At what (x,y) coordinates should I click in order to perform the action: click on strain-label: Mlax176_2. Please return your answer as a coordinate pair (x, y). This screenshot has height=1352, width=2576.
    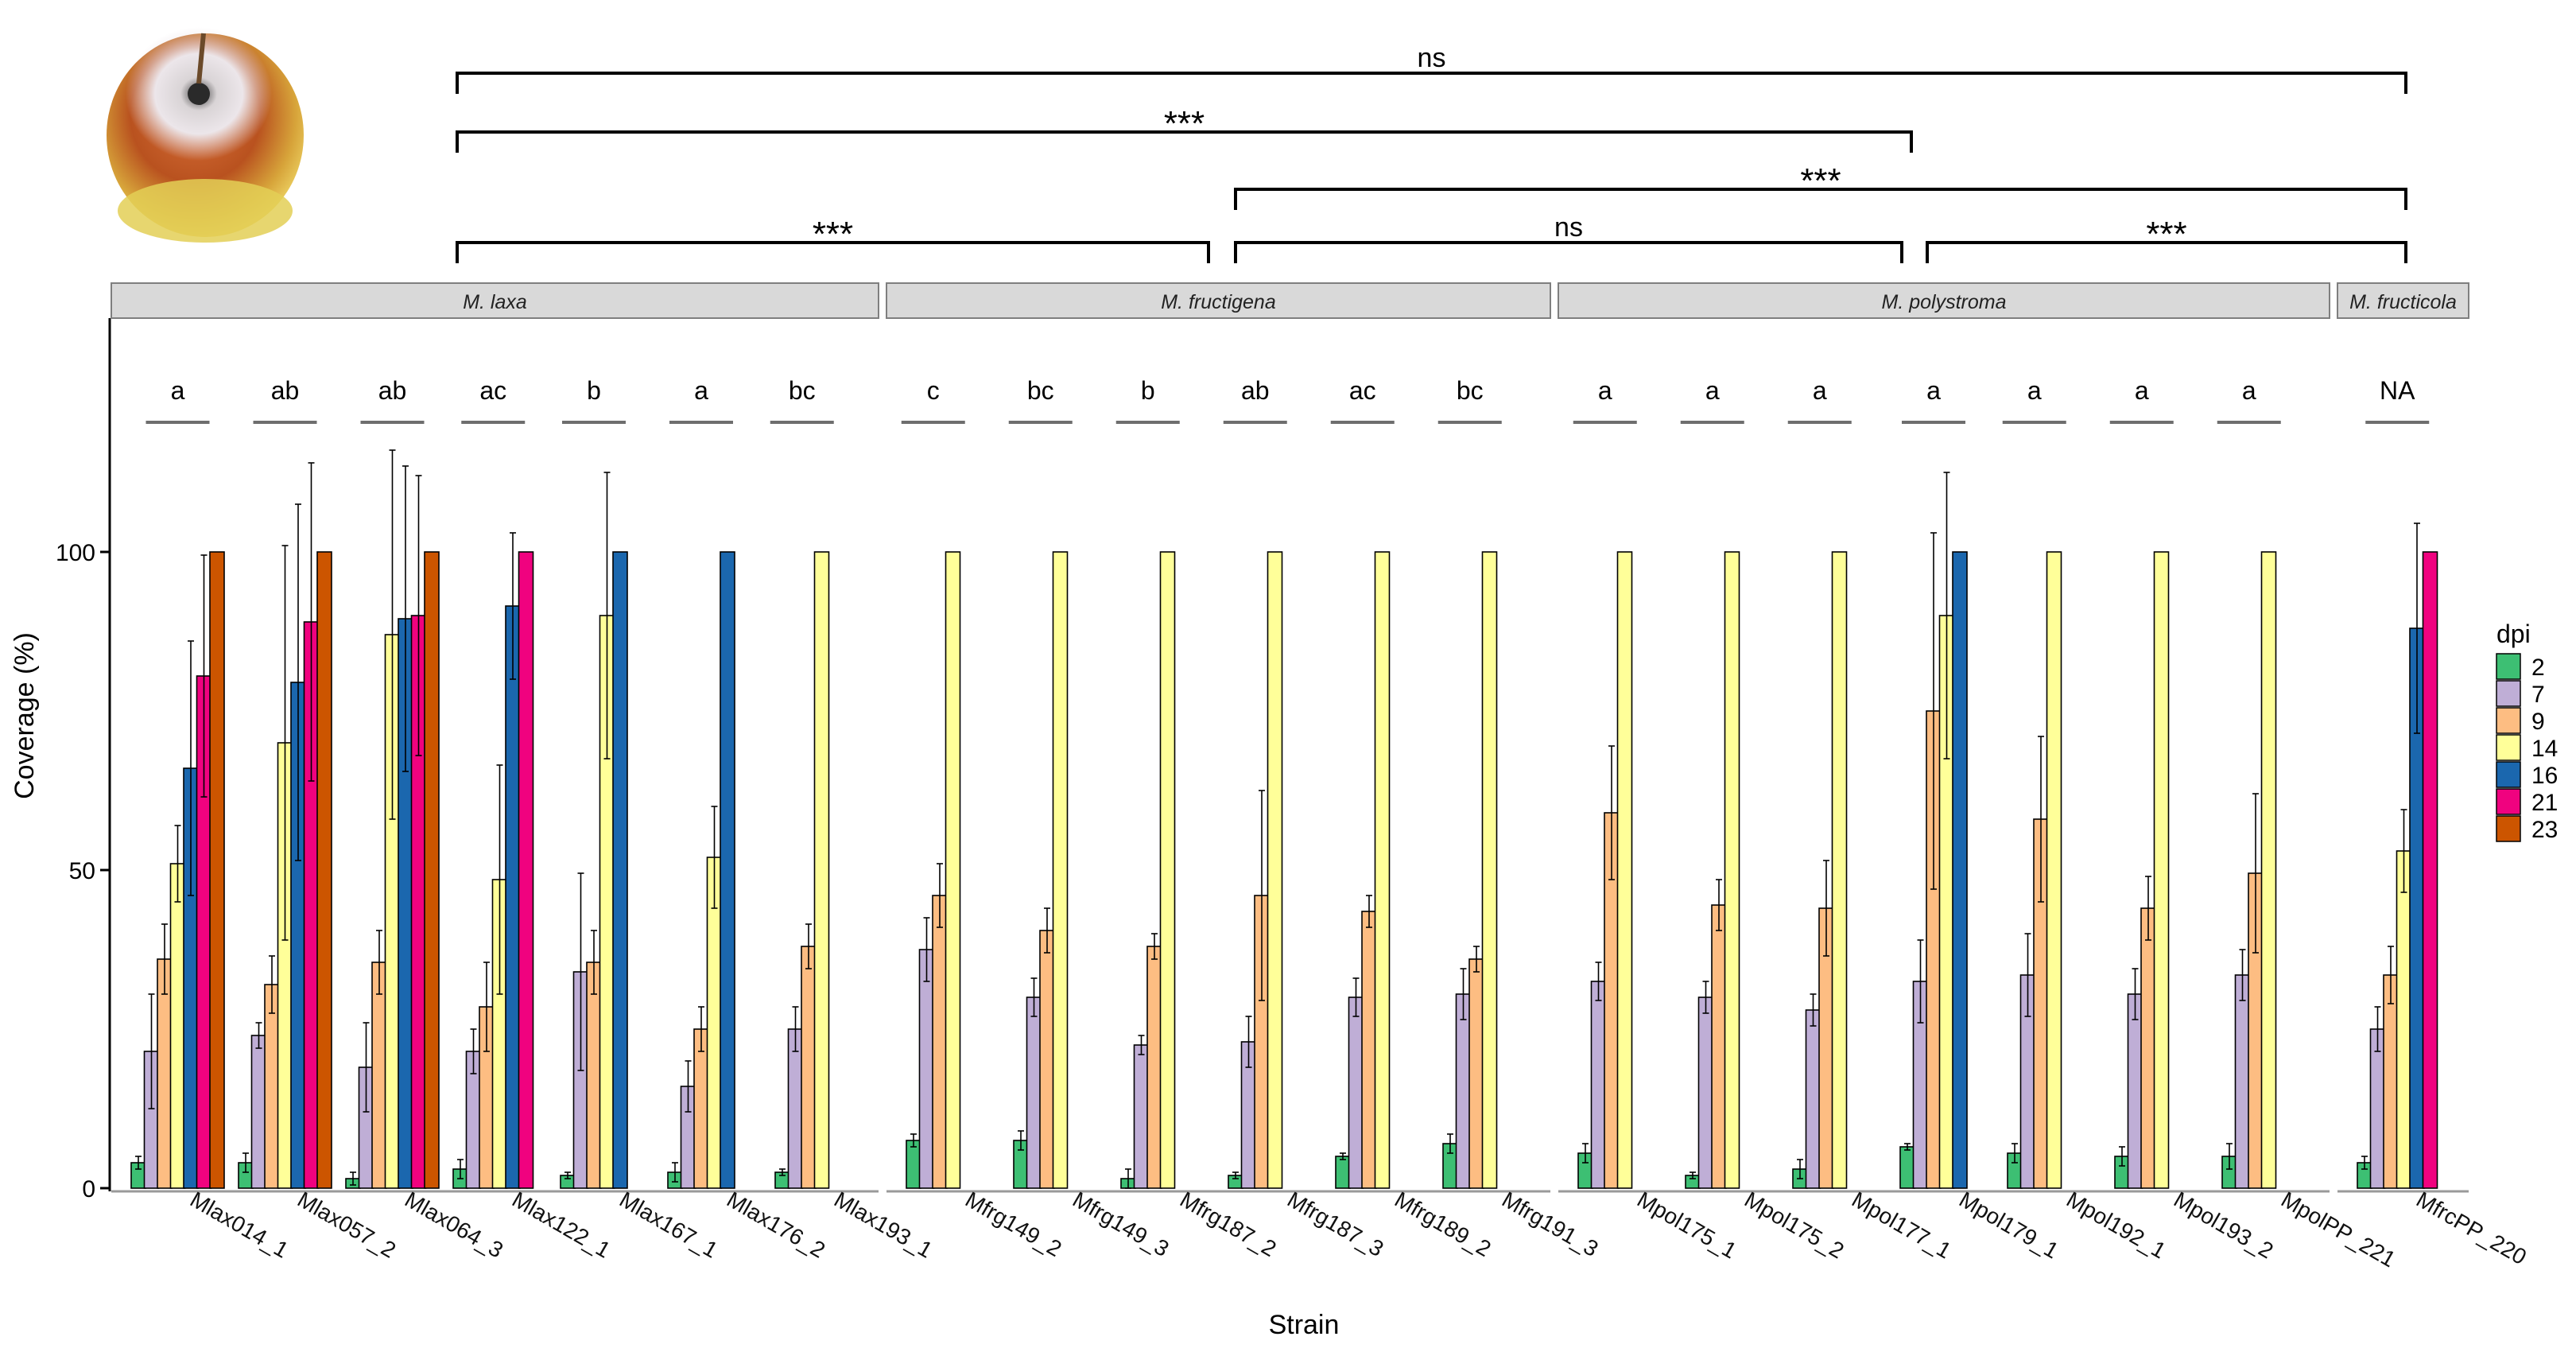
    Looking at the image, I should click on (776, 1225).